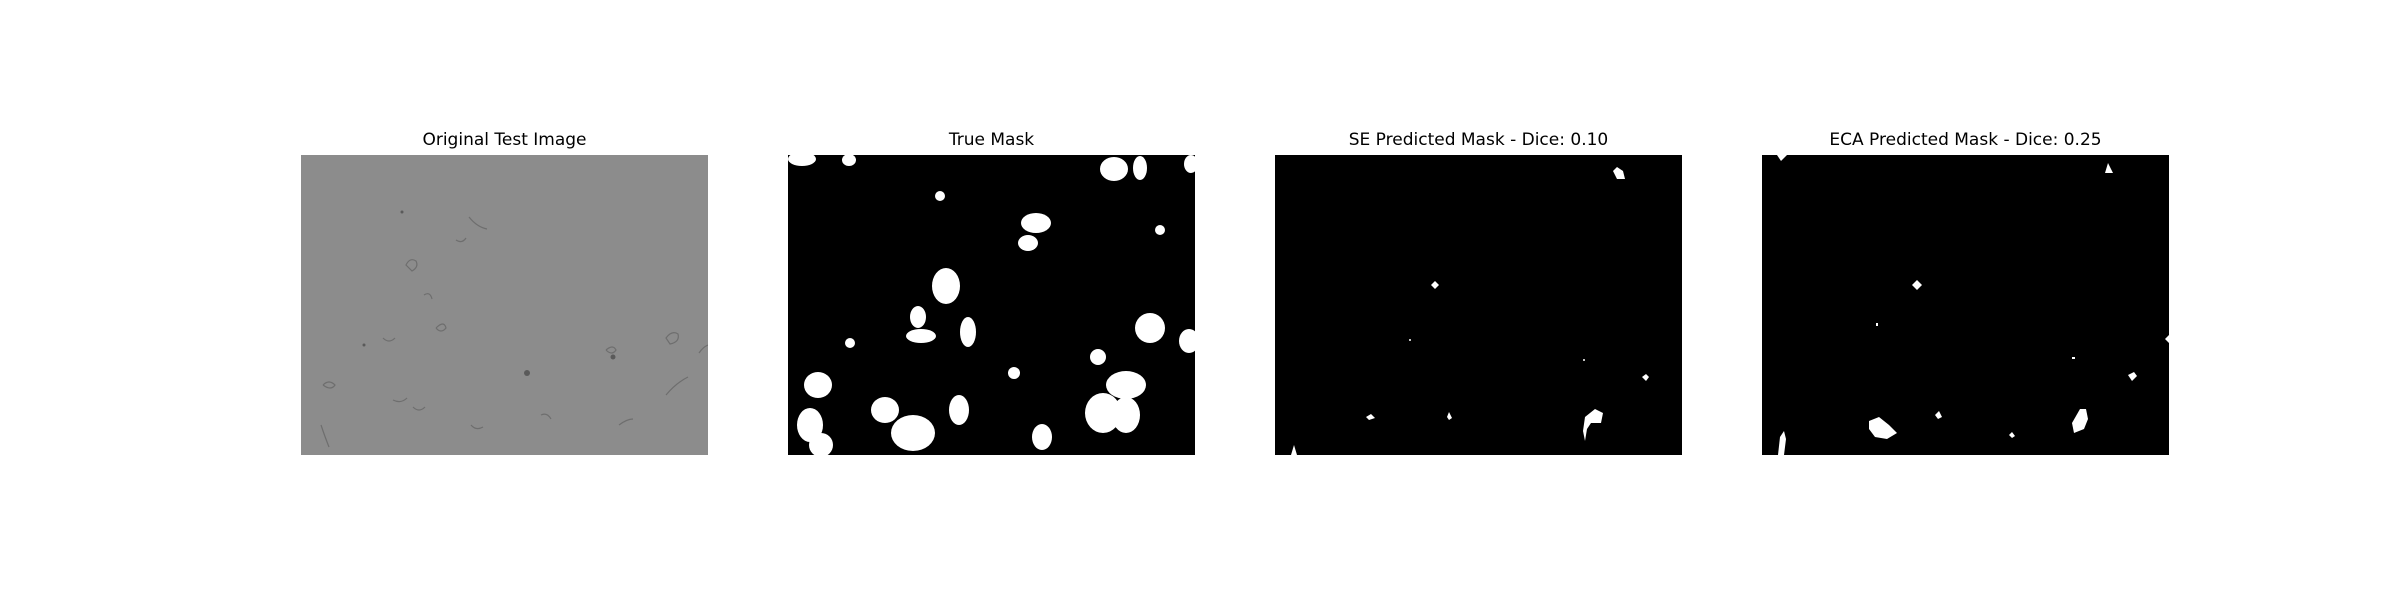  Describe the element at coordinates (1965, 140) in the screenshot. I see `panel-title: ECA Predicted Mask - Dice: 0.25` at that location.